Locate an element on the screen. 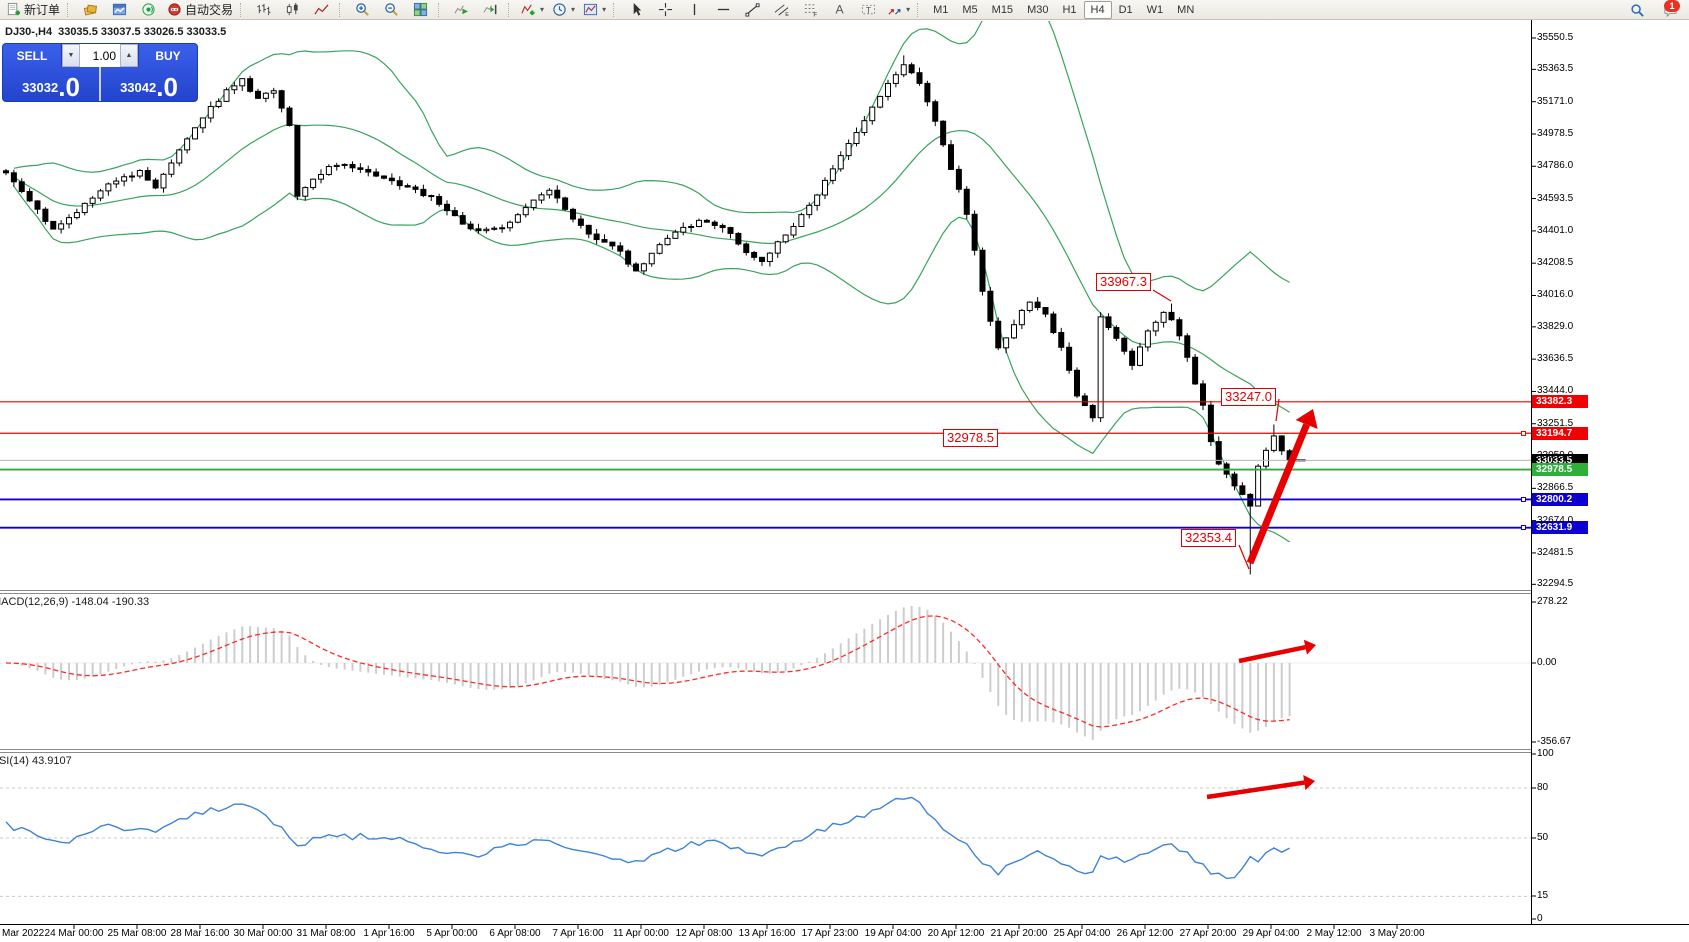  price-axis-label: 34978.5 is located at coordinates (1555, 133).